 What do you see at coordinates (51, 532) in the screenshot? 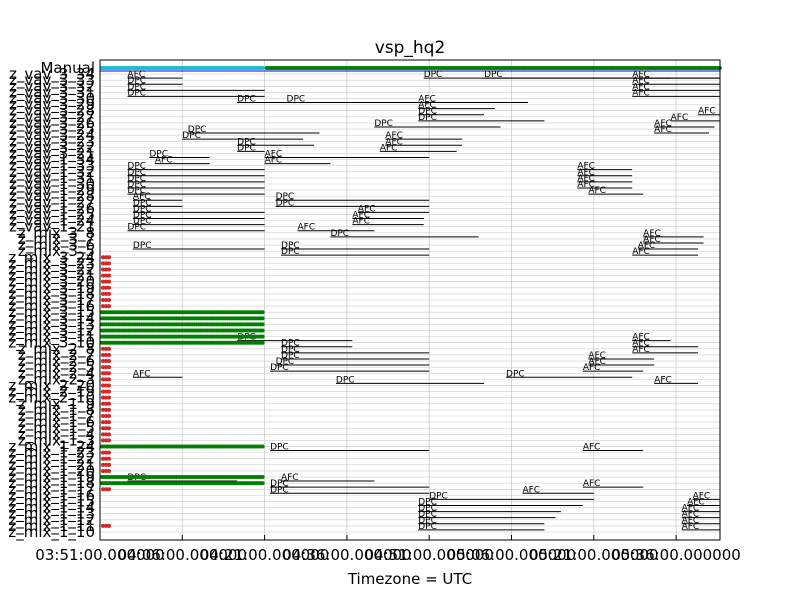
I see `y-tick-label: z_mix_1_10` at bounding box center [51, 532].